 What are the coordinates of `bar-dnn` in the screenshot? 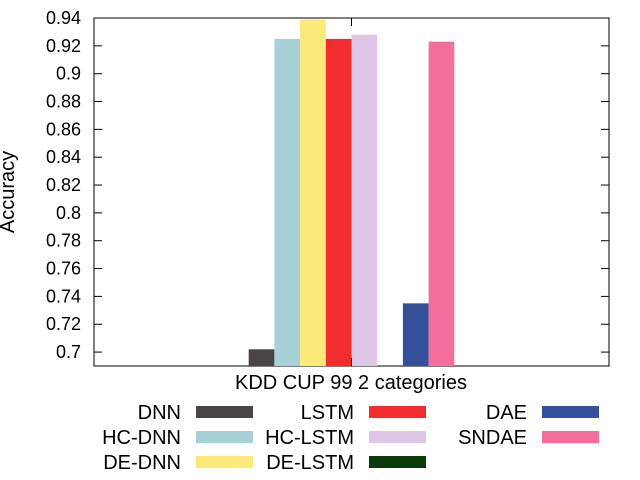 It's located at (261, 357).